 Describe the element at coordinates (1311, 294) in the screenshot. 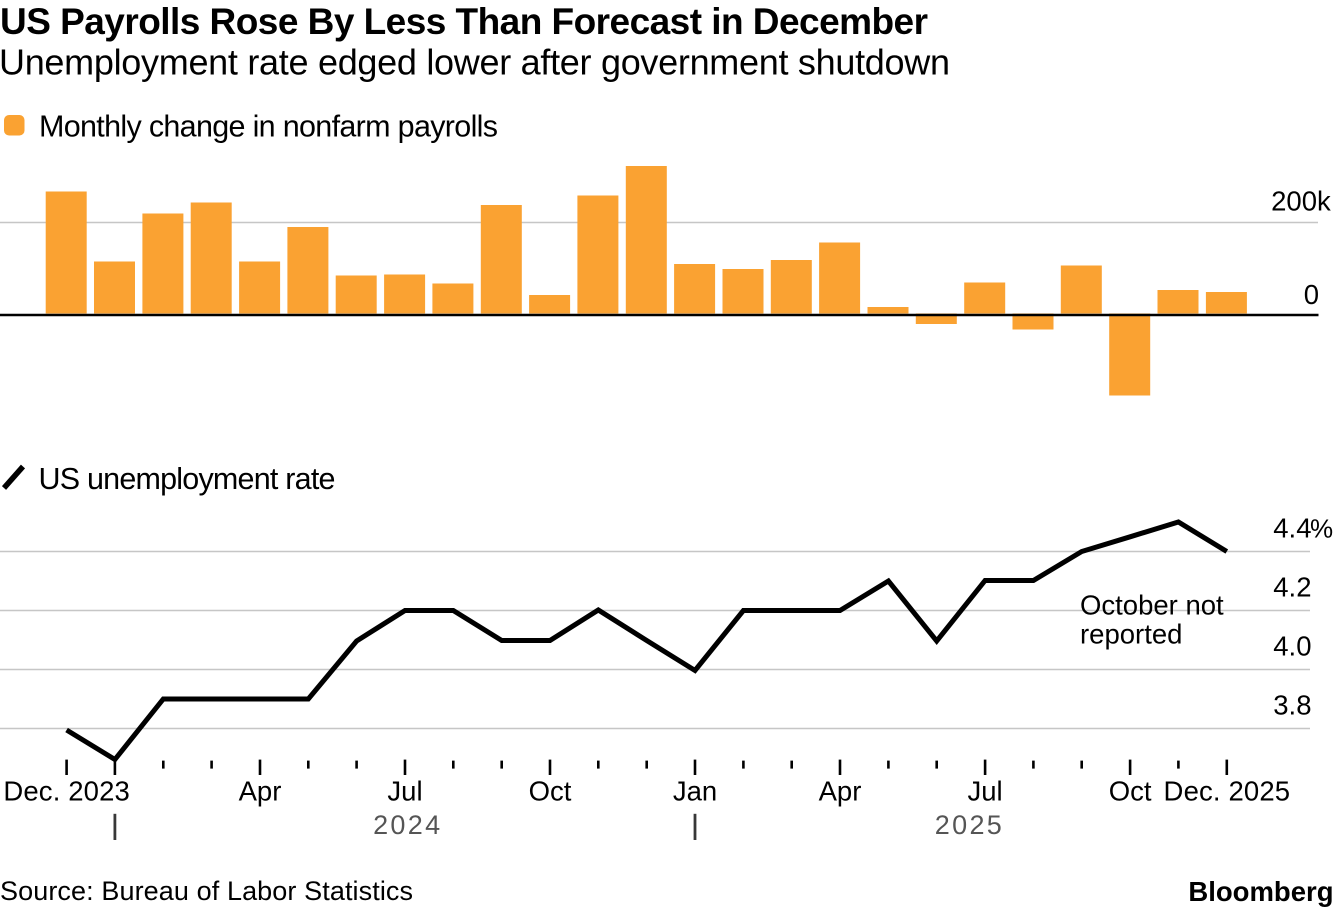

I see `svg-text: 0` at that location.